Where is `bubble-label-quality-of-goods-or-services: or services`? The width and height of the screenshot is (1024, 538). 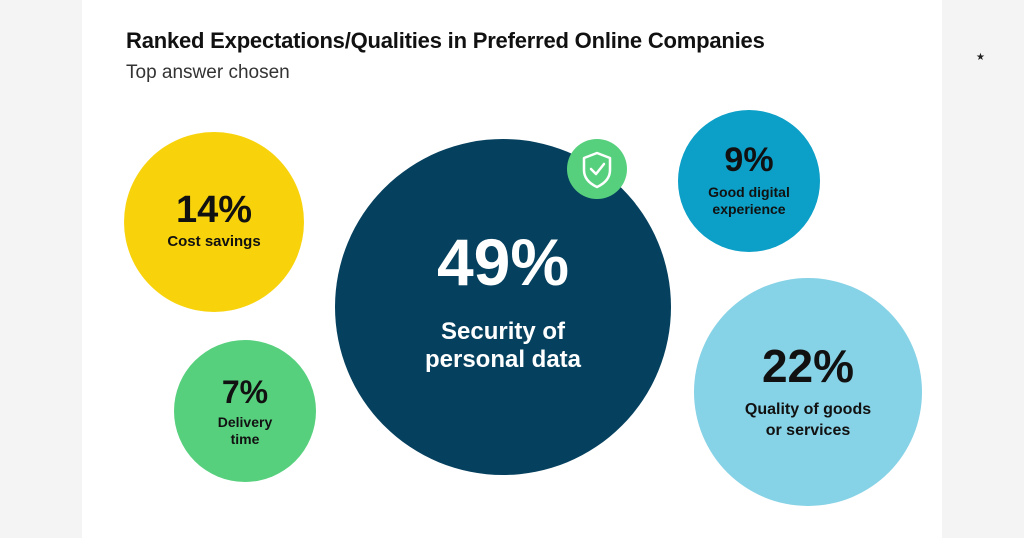 bubble-label-quality-of-goods-or-services: or services is located at coordinates (808, 430).